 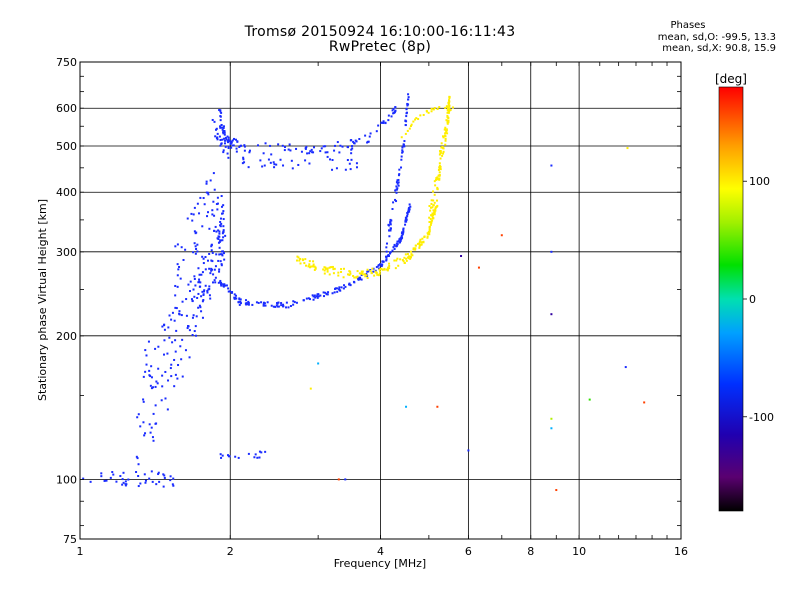 What do you see at coordinates (66, 192) in the screenshot?
I see `y-tick-label: 400` at bounding box center [66, 192].